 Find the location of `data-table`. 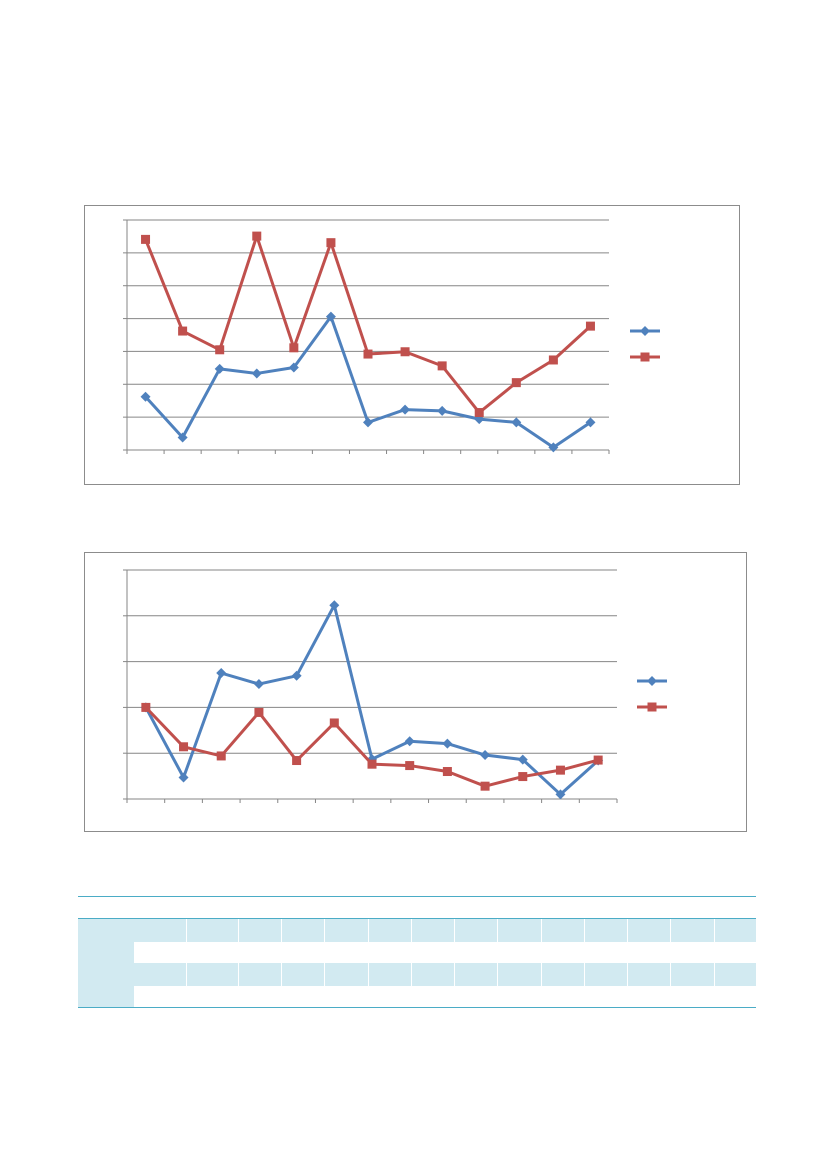

data-table is located at coordinates (417, 952).